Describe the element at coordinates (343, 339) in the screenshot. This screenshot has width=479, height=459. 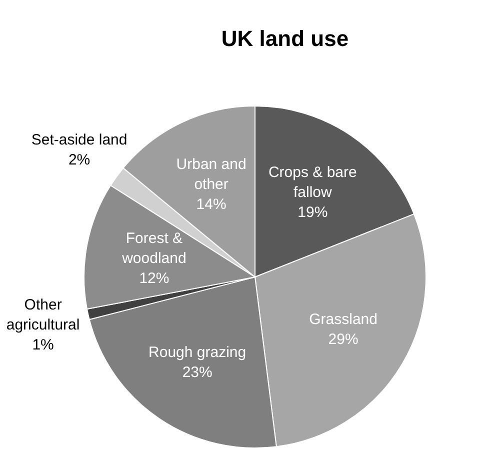
I see `data-label: 29%` at that location.